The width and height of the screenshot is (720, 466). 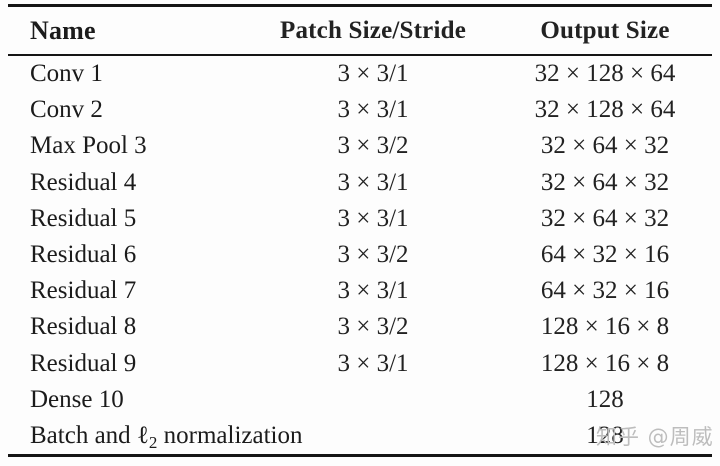 I want to click on cell-name-batch-norm: Batch and ℓ2 normalization, so click(x=155, y=436).